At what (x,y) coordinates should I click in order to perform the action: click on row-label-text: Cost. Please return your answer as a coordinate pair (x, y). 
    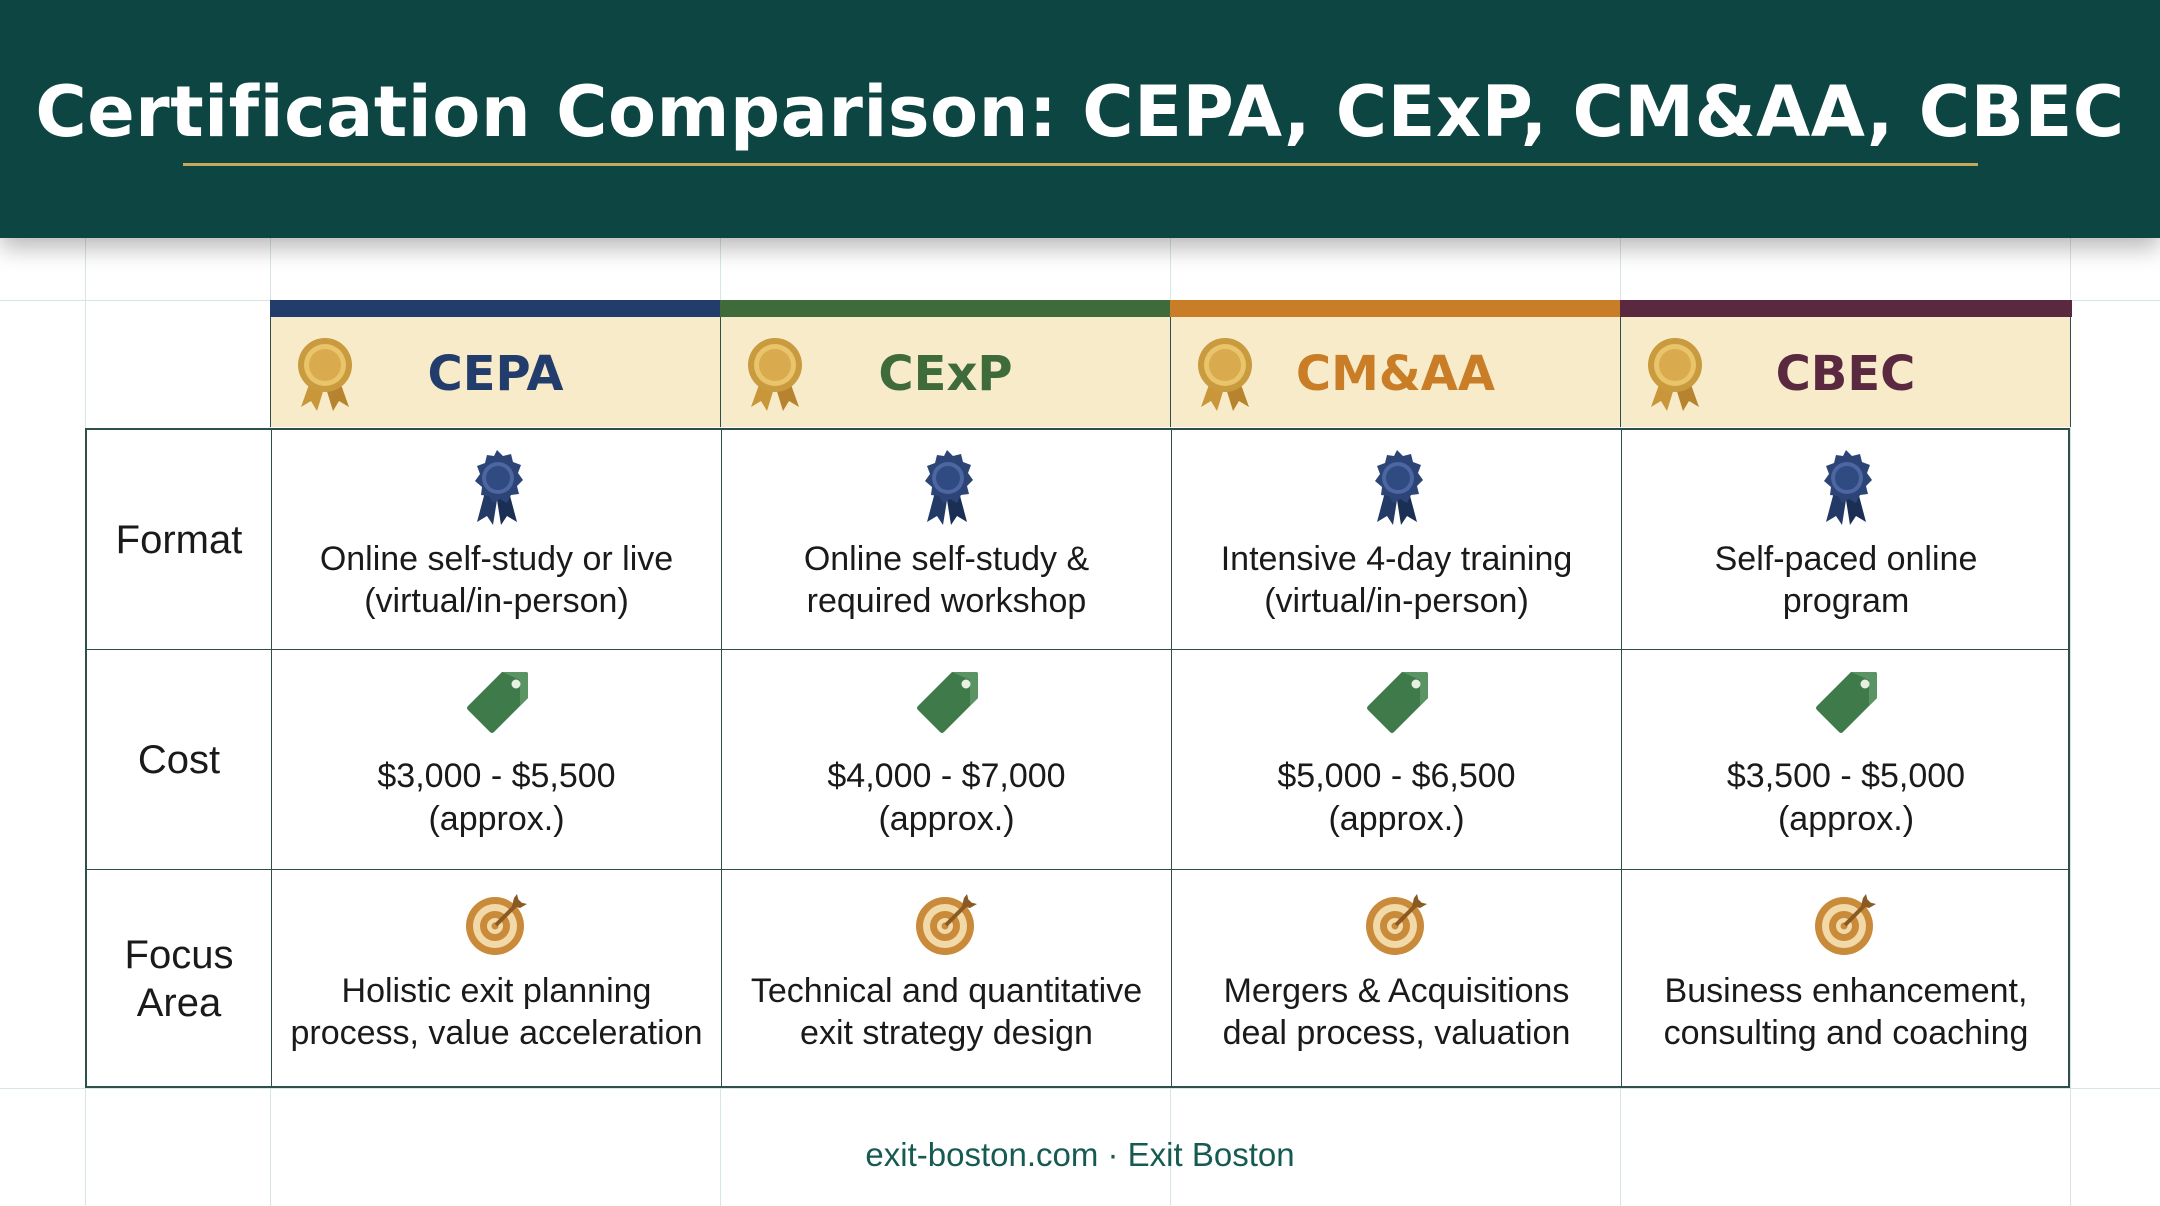
    Looking at the image, I should click on (179, 759).